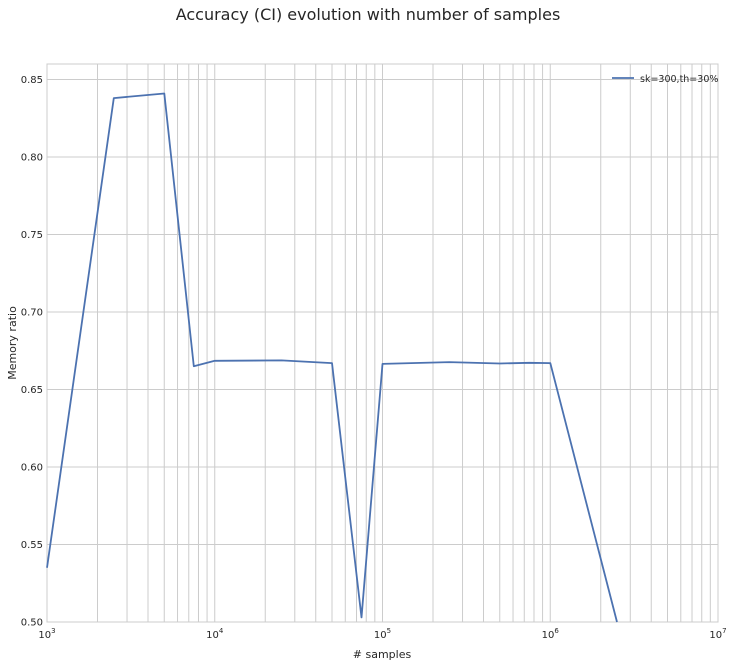 The image size is (733, 666). What do you see at coordinates (32, 158) in the screenshot?
I see `y-tick-label: 0.80` at bounding box center [32, 158].